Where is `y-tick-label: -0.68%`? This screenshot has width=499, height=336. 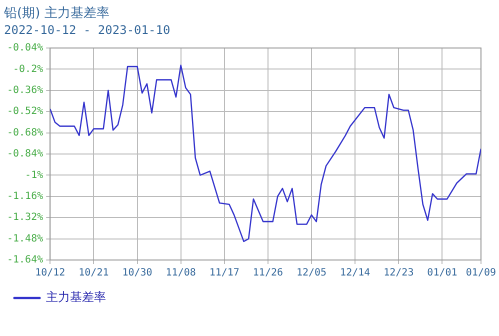
y-tick-label: -0.68% is located at coordinates (25, 132).